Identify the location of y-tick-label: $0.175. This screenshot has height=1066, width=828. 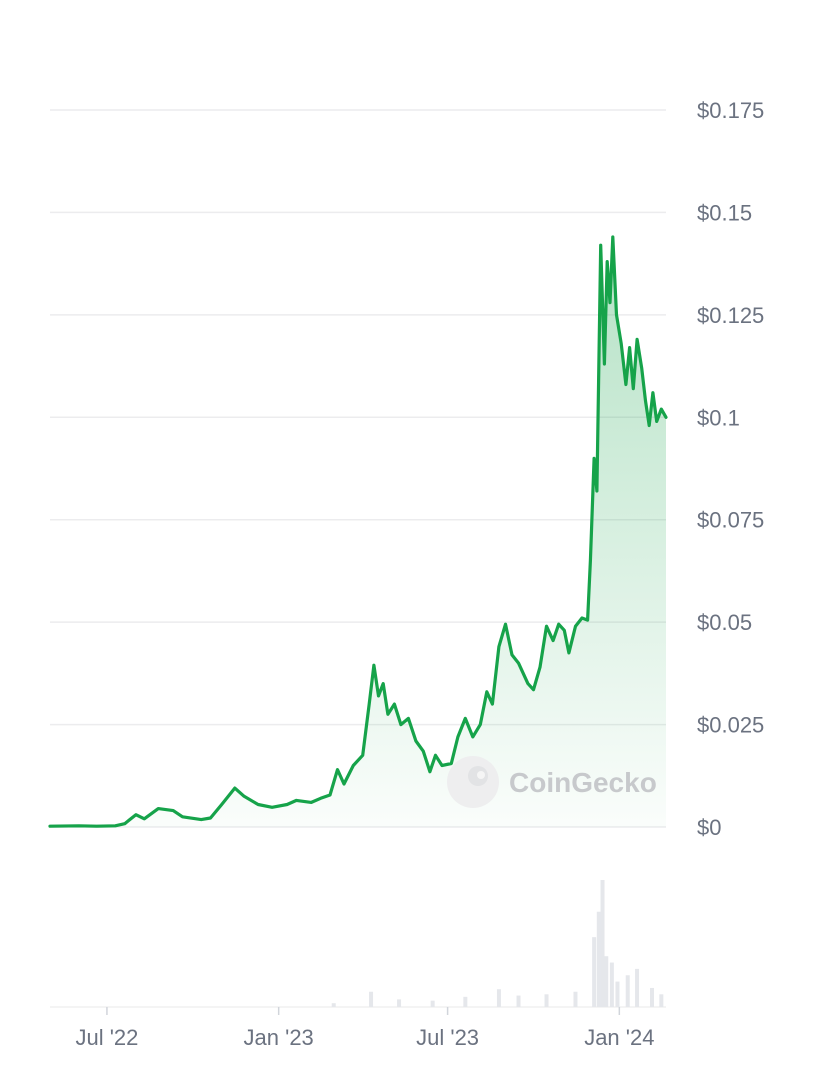
(730, 110).